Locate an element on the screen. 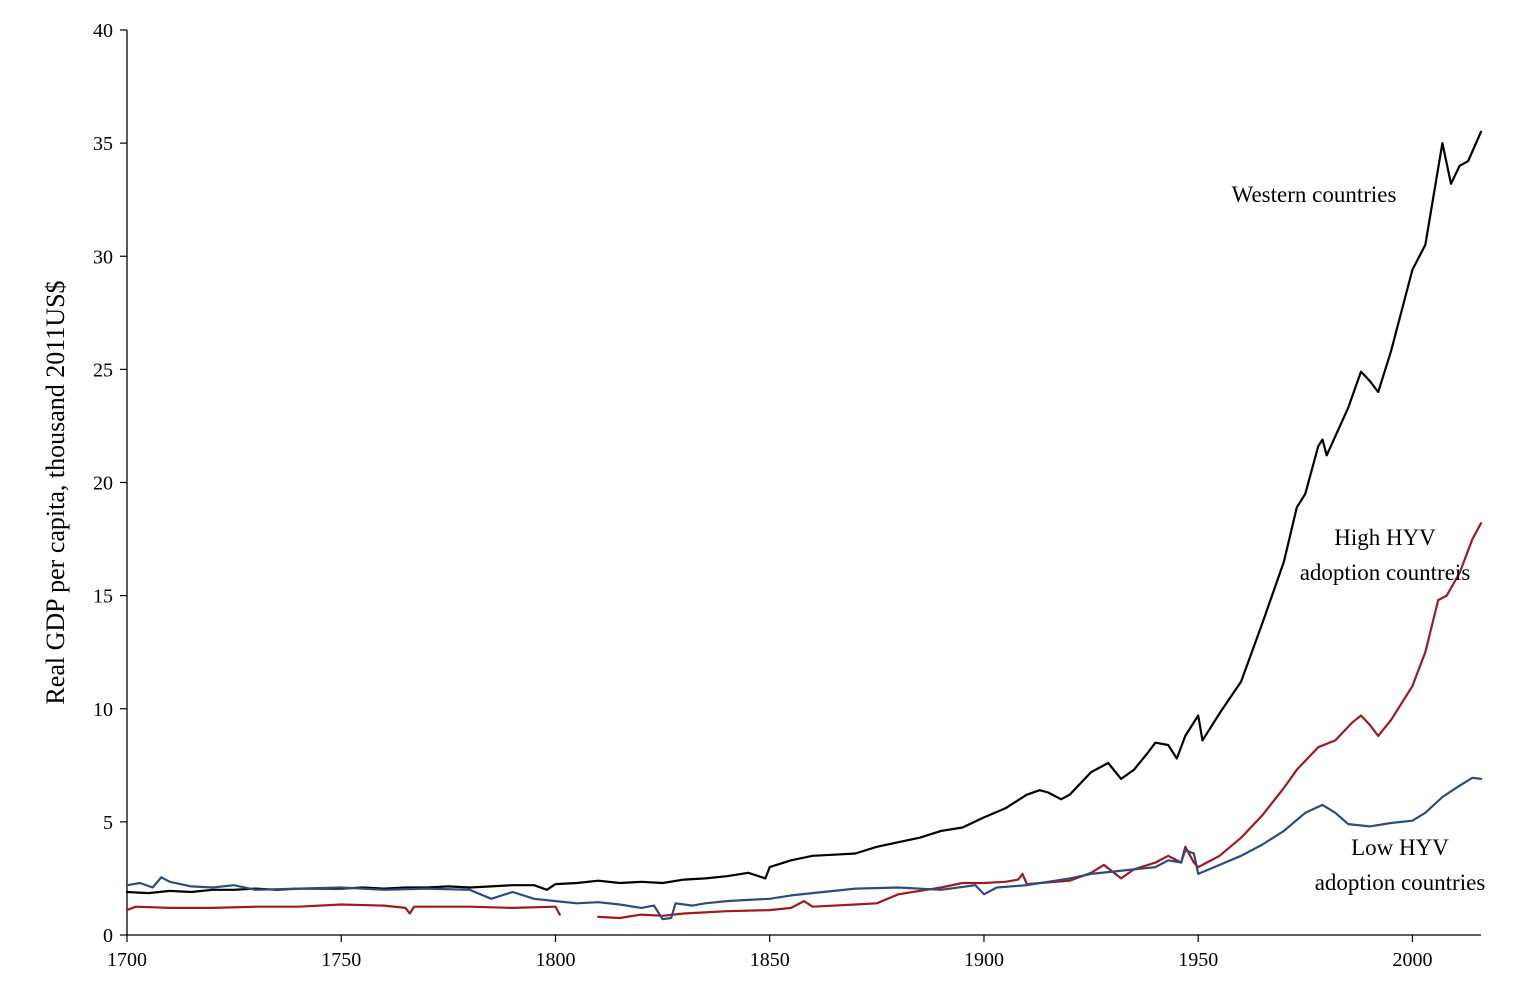 The width and height of the screenshot is (1534, 996). x-tick-label: 2000 is located at coordinates (1412, 960).